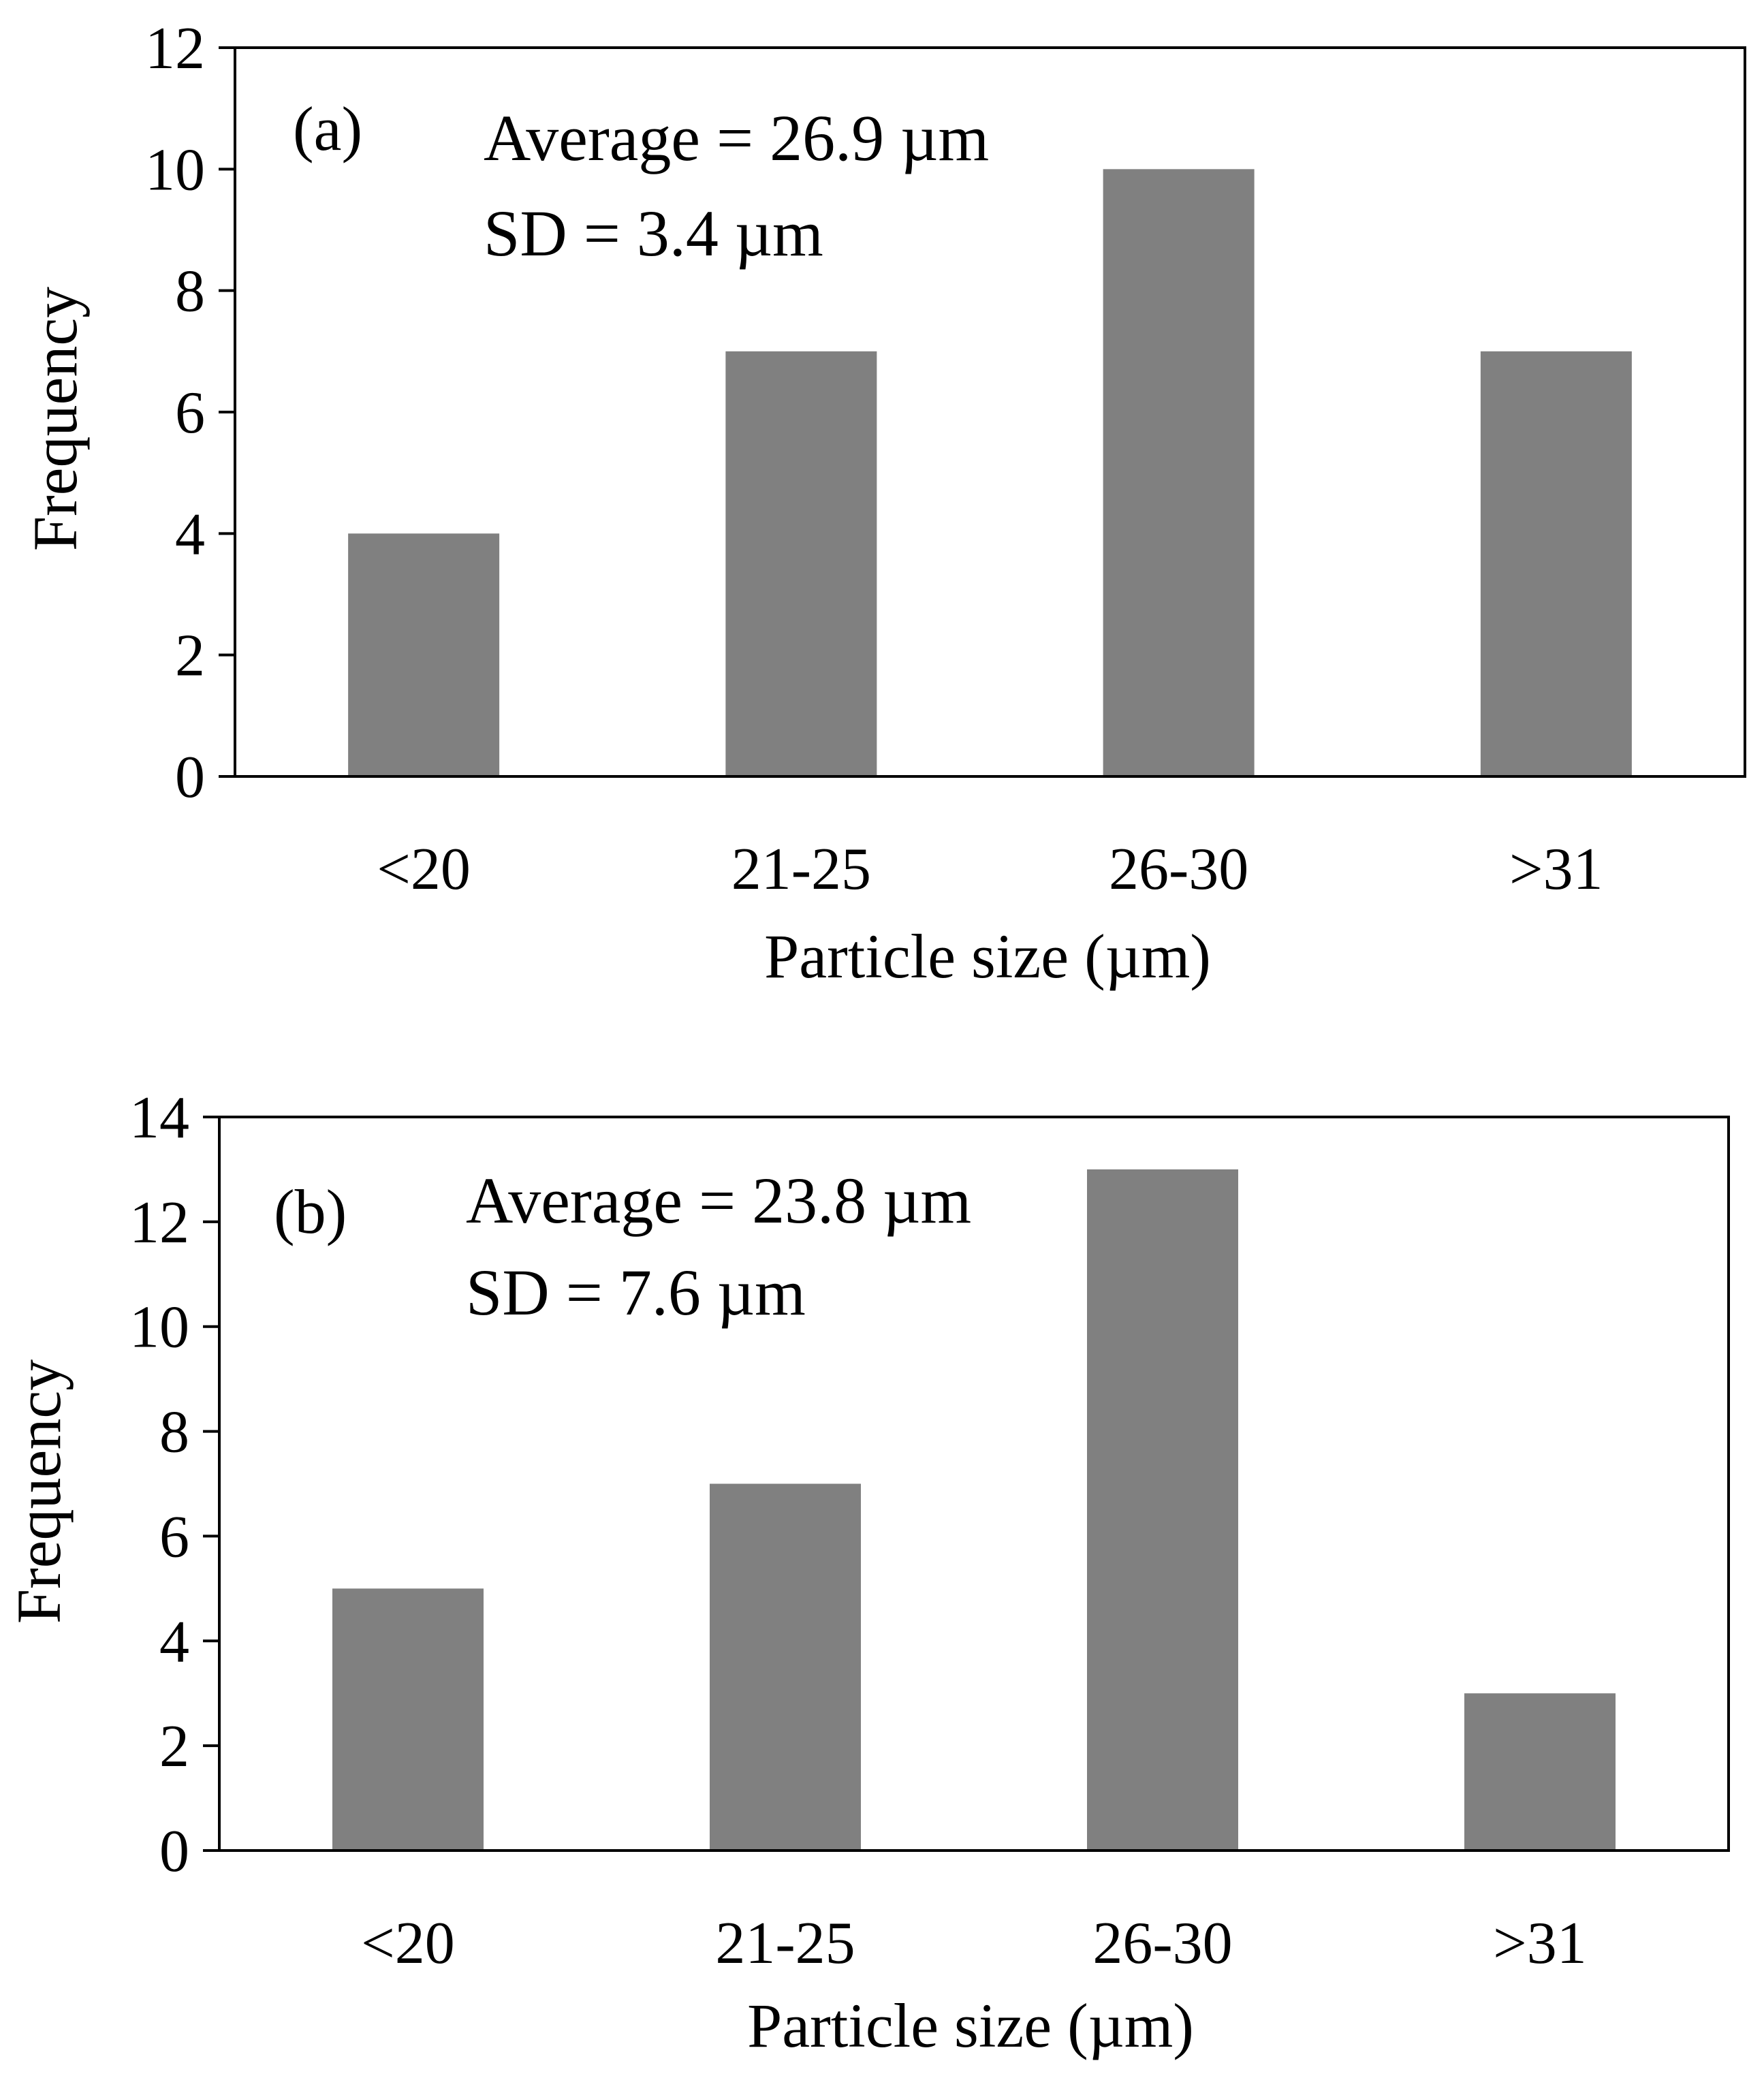 This screenshot has height=2078, width=1764. I want to click on average-annotation: Average = 26.9 µm, so click(736, 137).